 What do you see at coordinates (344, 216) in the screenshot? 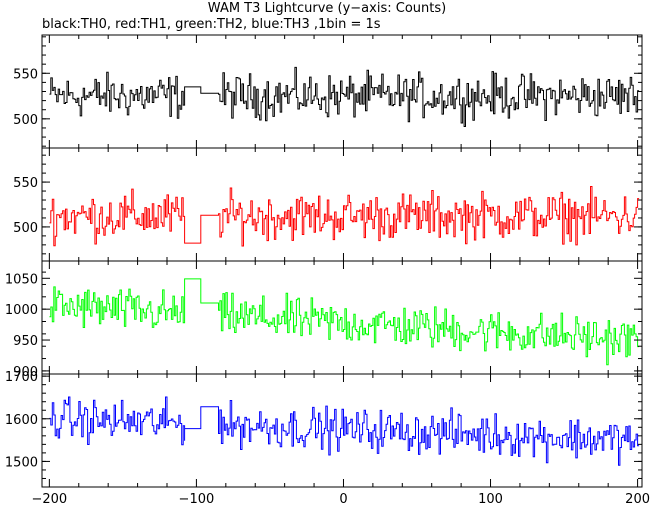
I see `series-th1-line` at bounding box center [344, 216].